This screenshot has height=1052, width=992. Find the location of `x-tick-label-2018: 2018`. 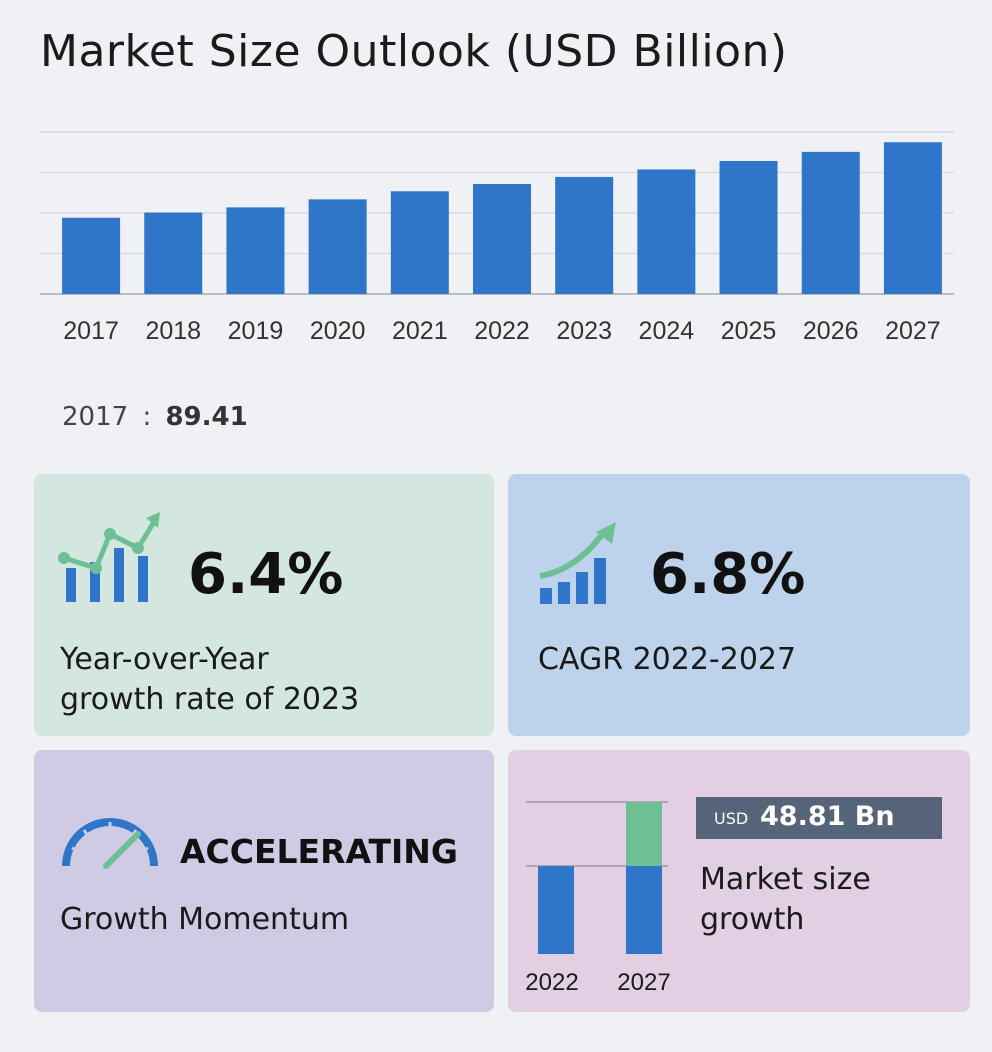

x-tick-label-2018: 2018 is located at coordinates (173, 331).